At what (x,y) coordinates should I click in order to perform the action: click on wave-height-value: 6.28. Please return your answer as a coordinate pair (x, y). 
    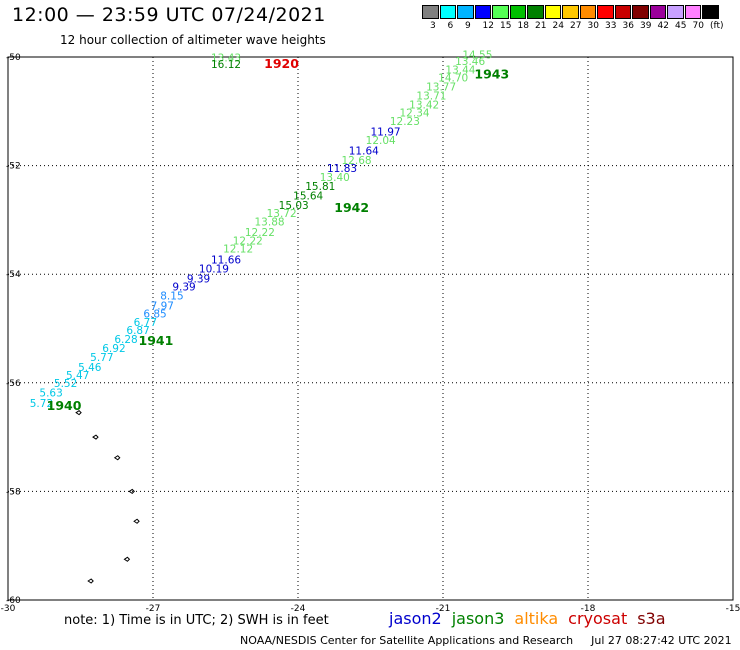
    Looking at the image, I should click on (125, 340).